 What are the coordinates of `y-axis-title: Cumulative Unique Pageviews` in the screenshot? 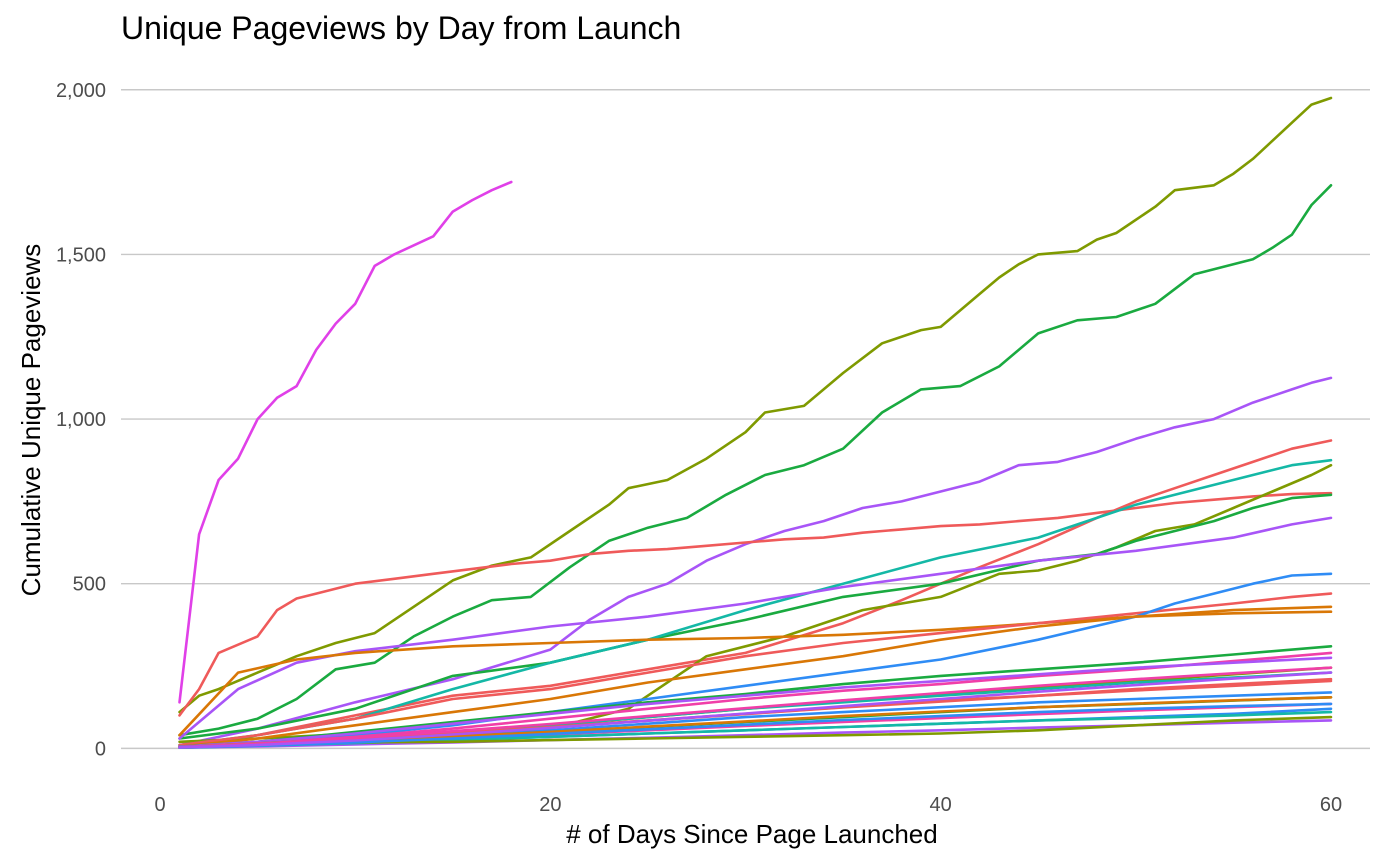 It's located at (31, 420).